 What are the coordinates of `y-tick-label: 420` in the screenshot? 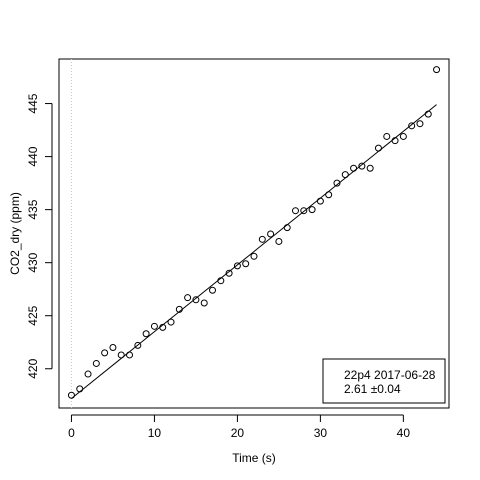 It's located at (33, 368).